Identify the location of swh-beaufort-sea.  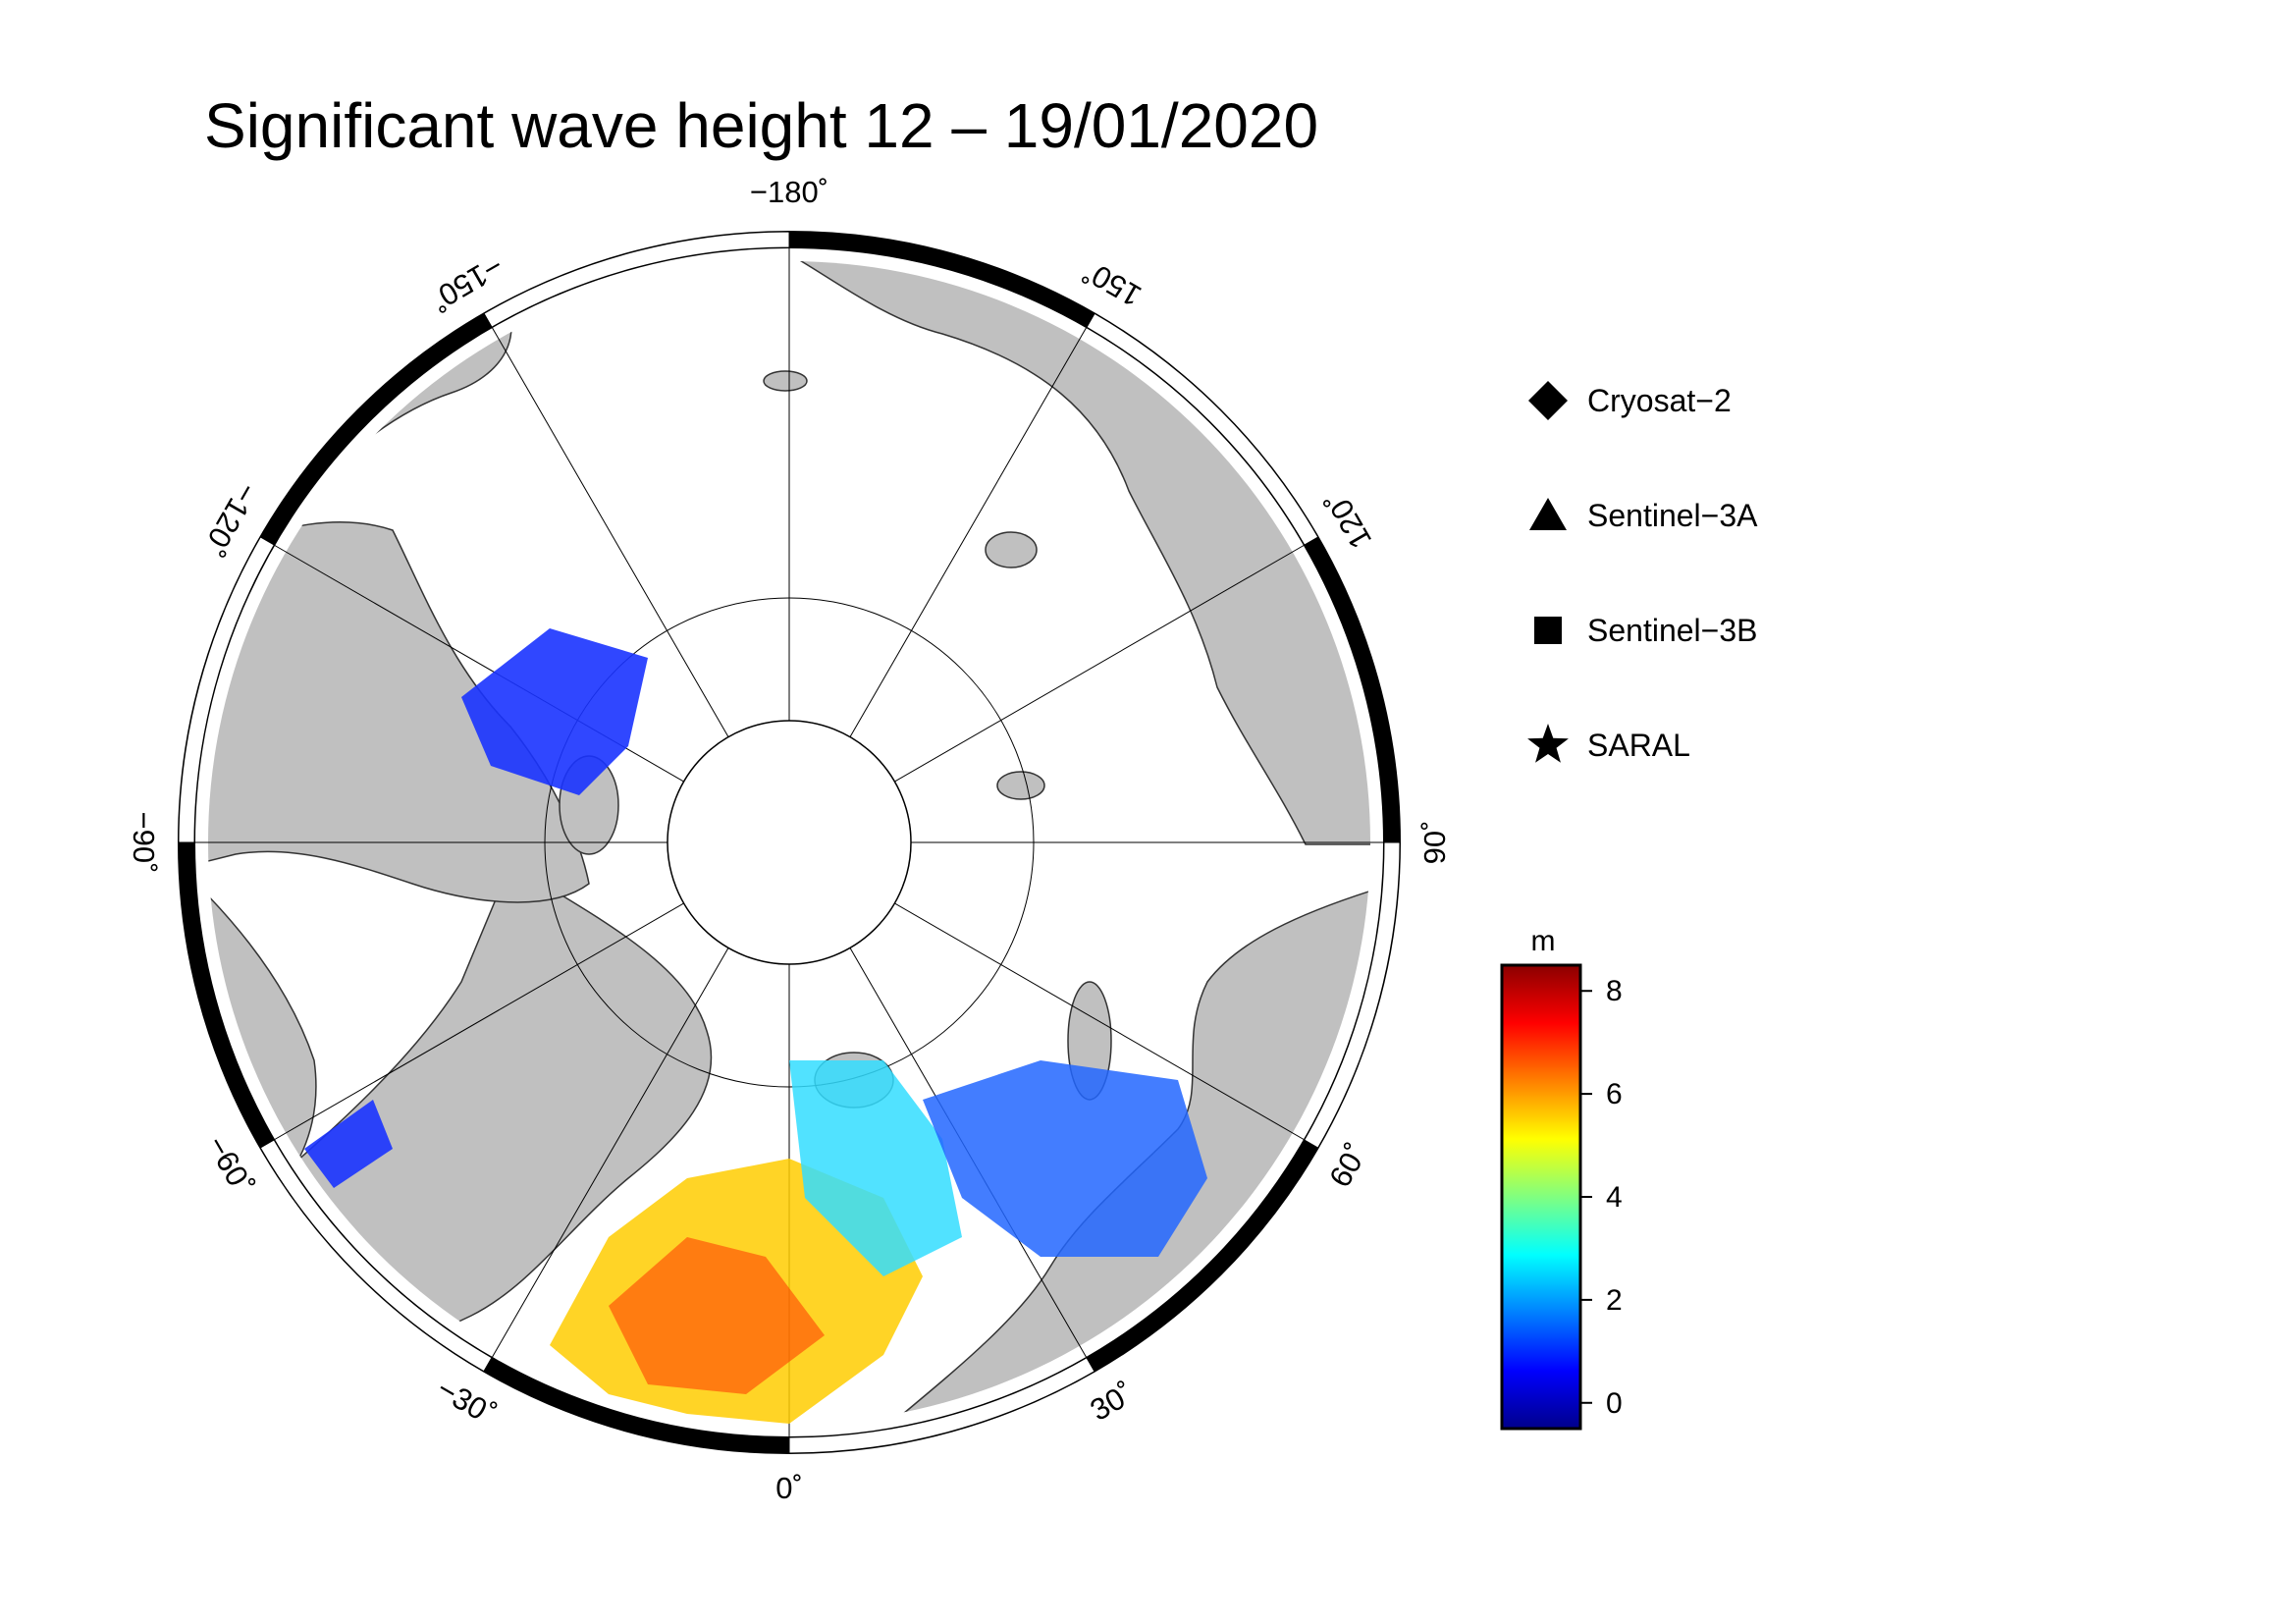
(554, 711).